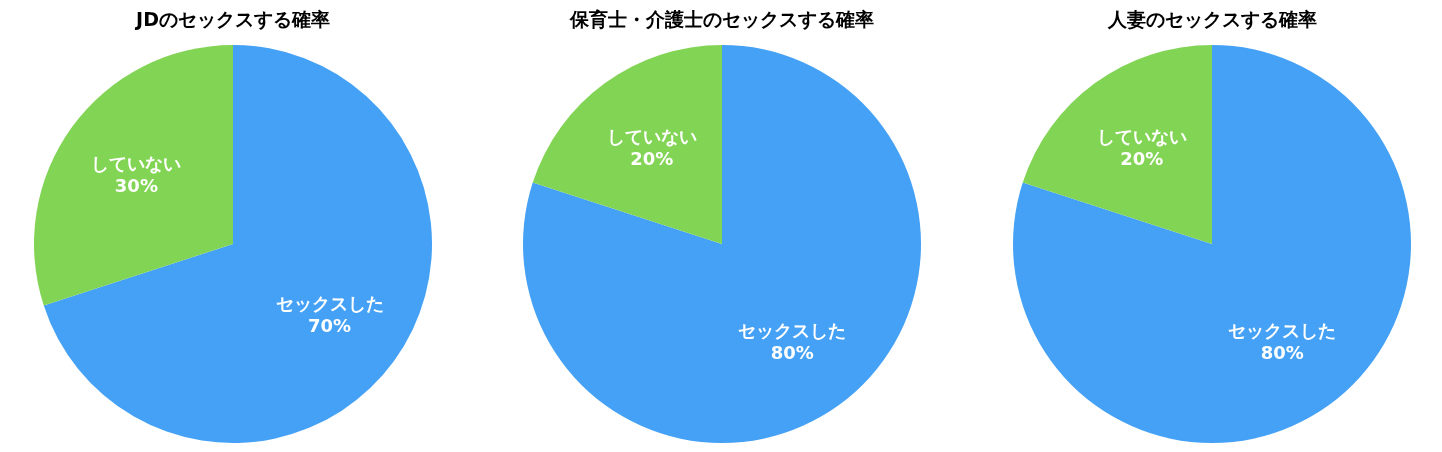  Describe the element at coordinates (136, 185) in the screenshot. I see `data-label: 30%` at that location.